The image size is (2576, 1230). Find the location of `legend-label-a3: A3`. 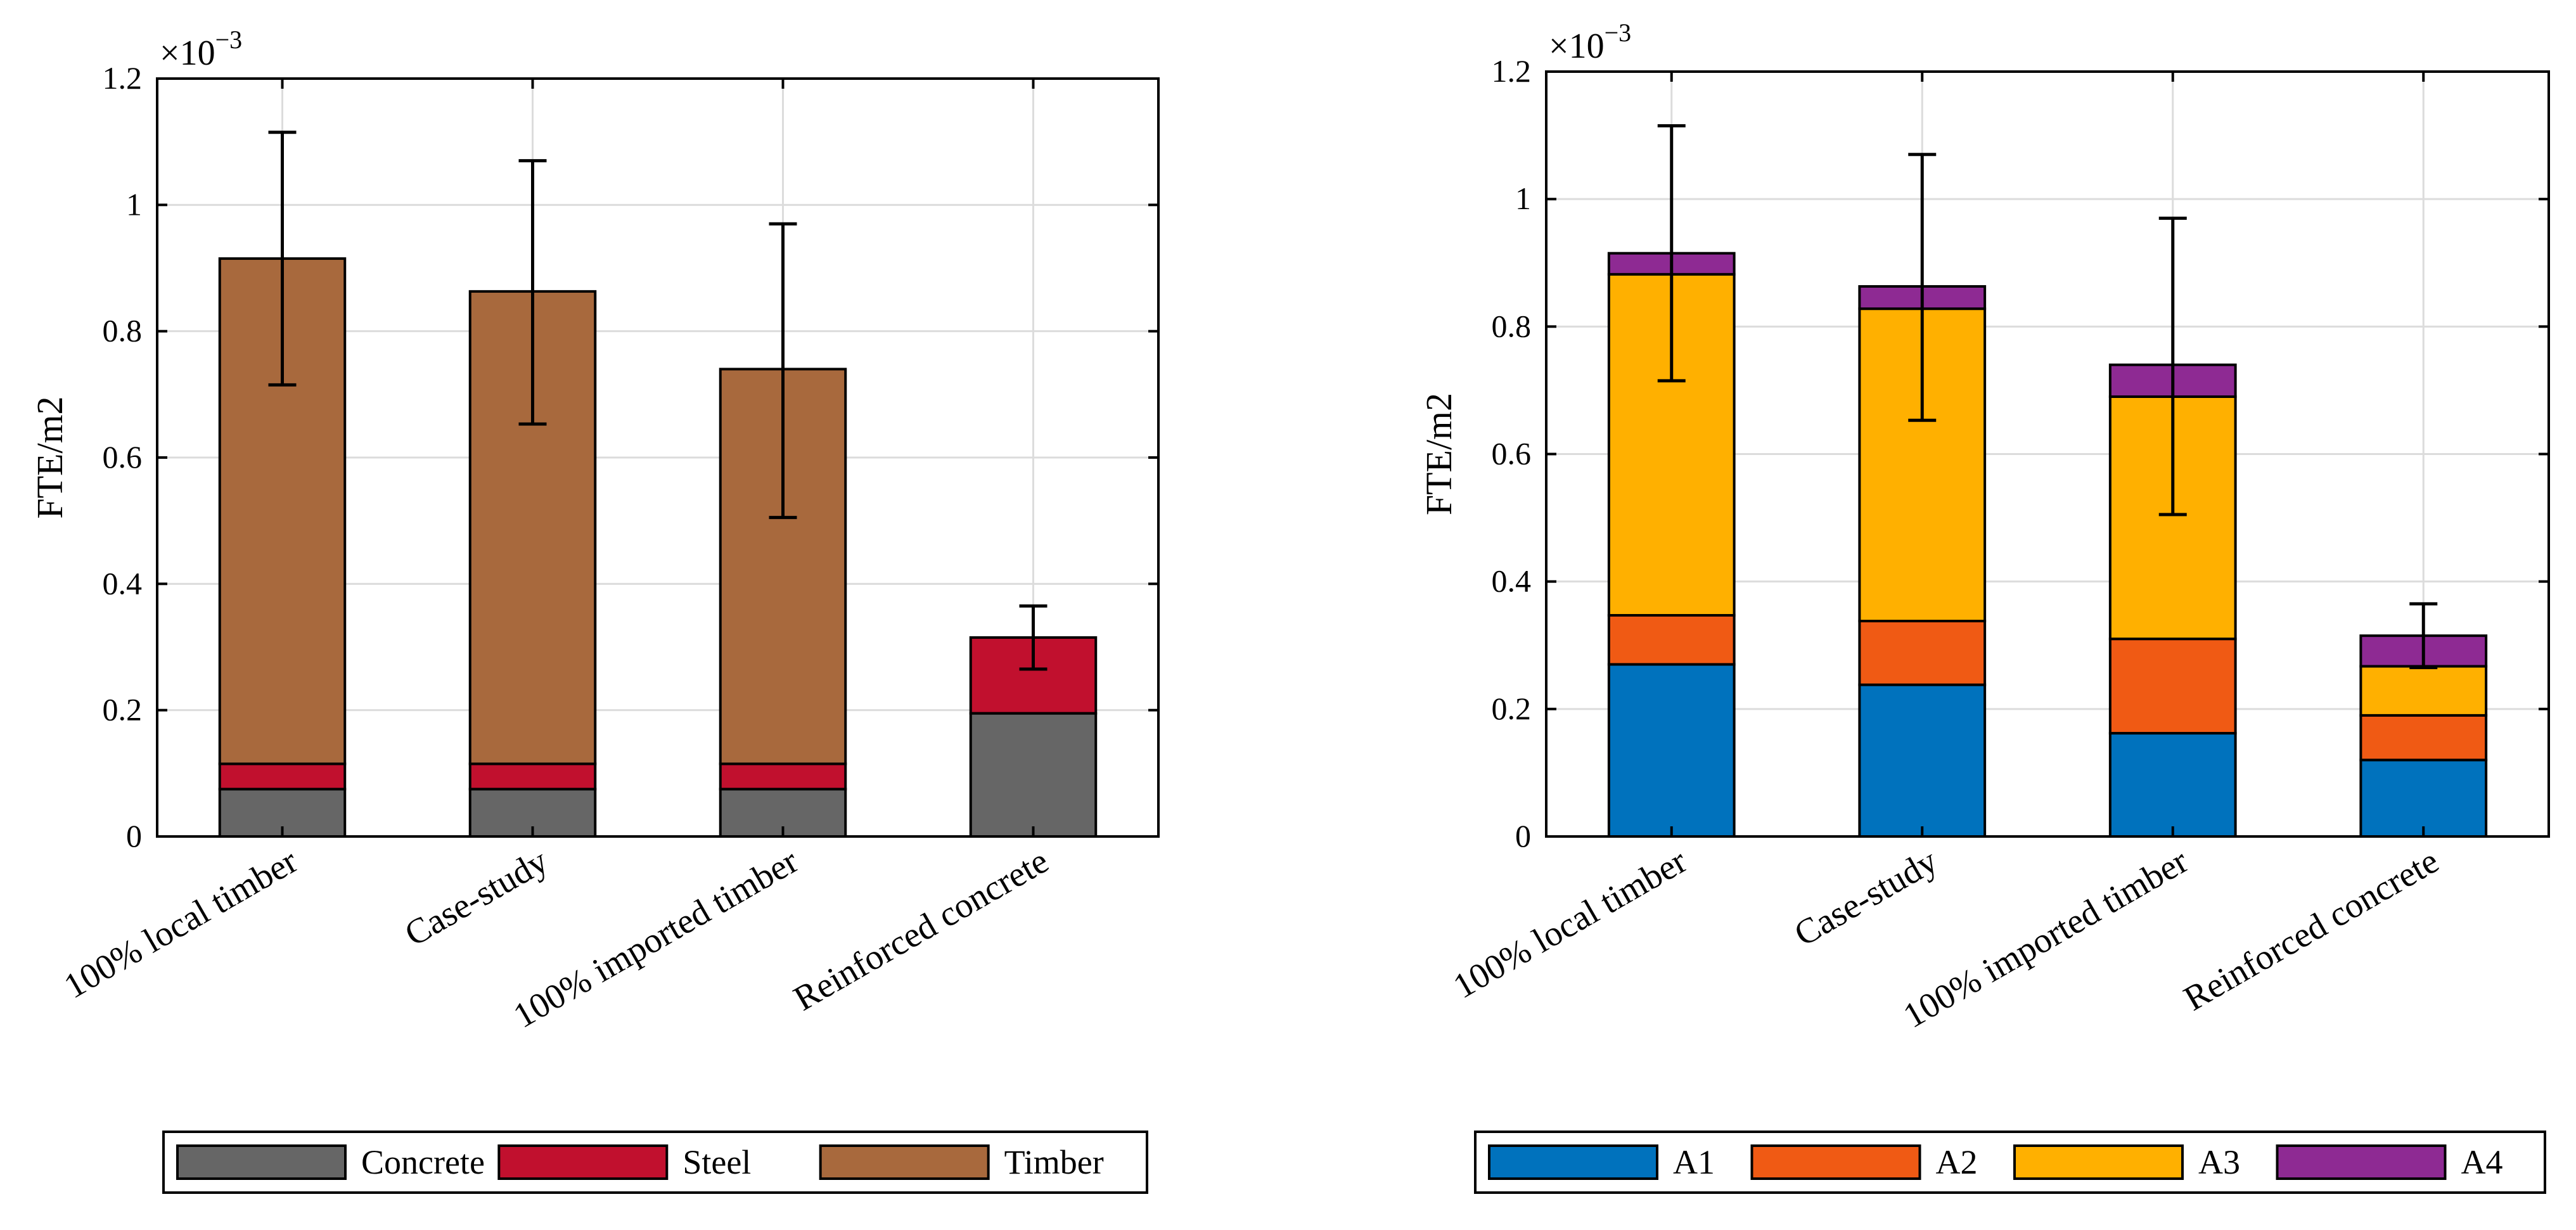

legend-label-a3: A3 is located at coordinates (2219, 1162).